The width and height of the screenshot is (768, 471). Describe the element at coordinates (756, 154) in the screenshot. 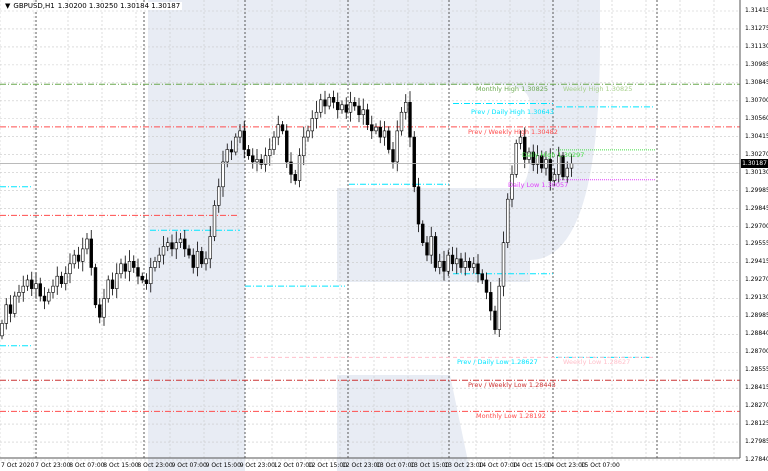

I see `price-tick: 1.30270` at that location.